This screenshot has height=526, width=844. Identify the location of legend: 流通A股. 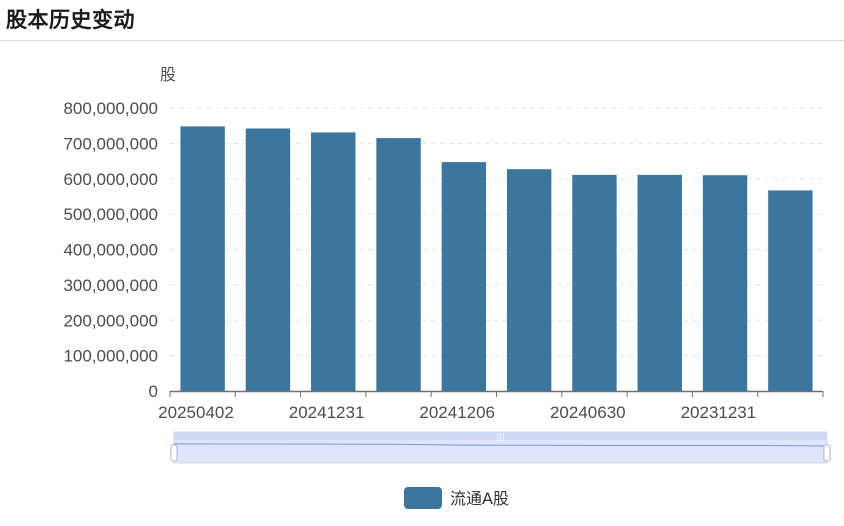
(456, 498).